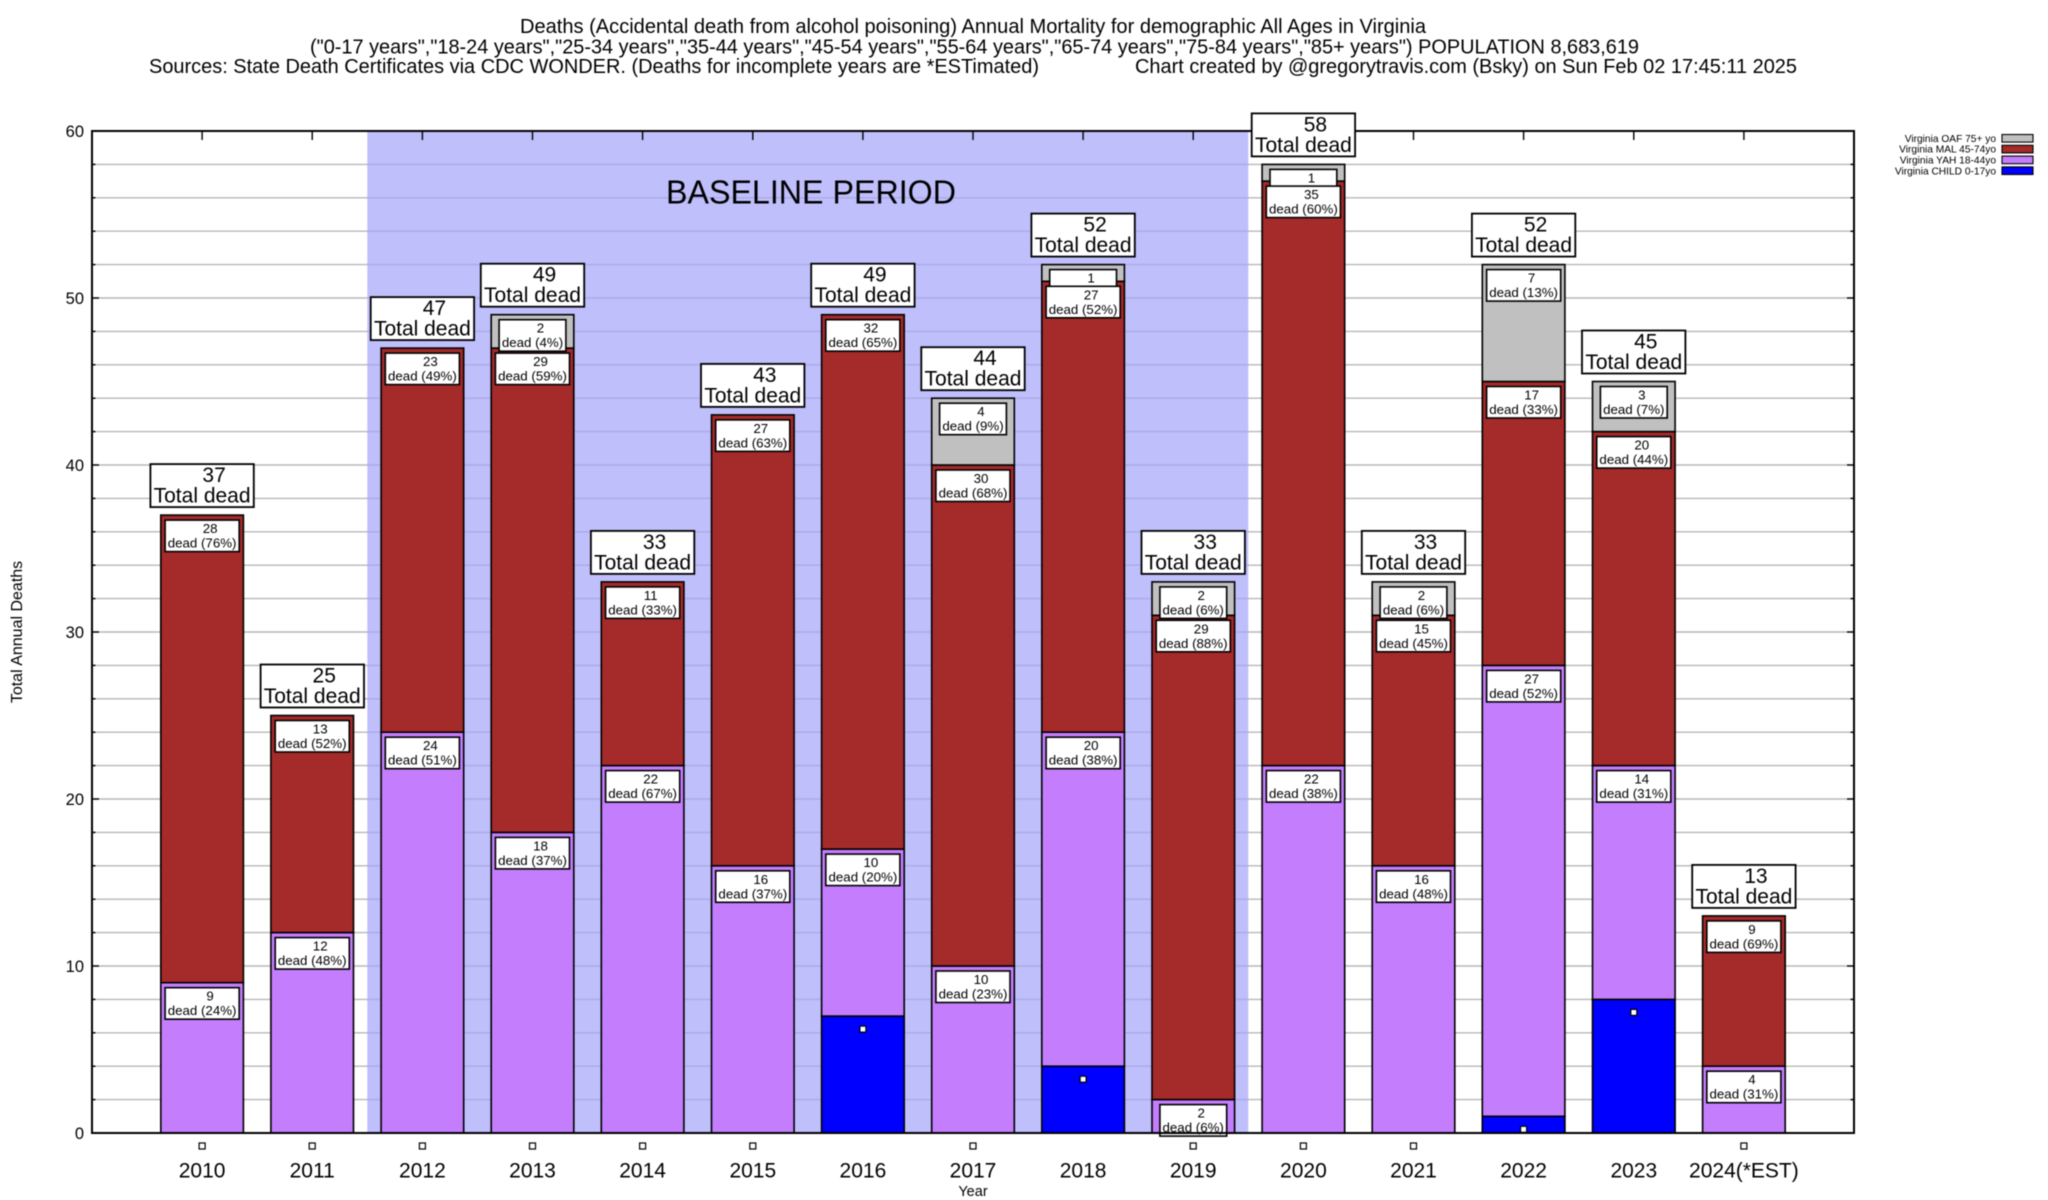 This screenshot has width=2048, height=1200. What do you see at coordinates (1633, 459) in the screenshot?
I see `svg-text: dead (44%)` at bounding box center [1633, 459].